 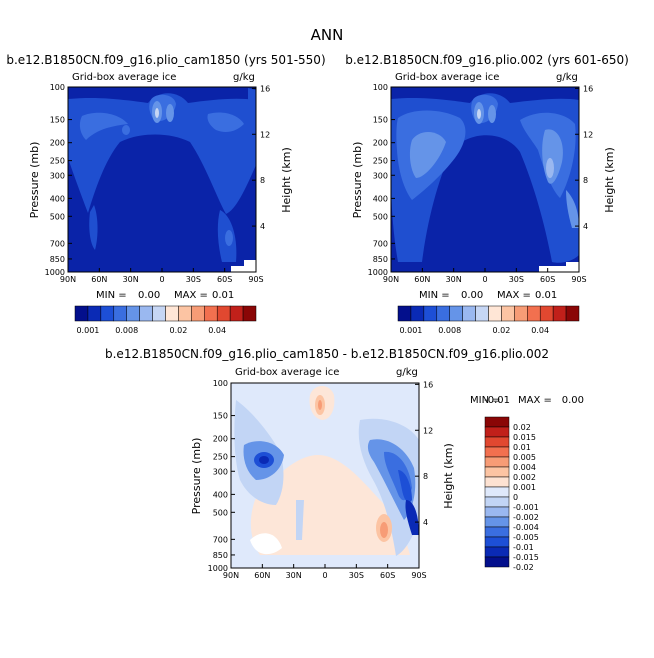 What do you see at coordinates (535, 400) in the screenshot?
I see `panel-diff-max-label: MAX =` at bounding box center [535, 400].